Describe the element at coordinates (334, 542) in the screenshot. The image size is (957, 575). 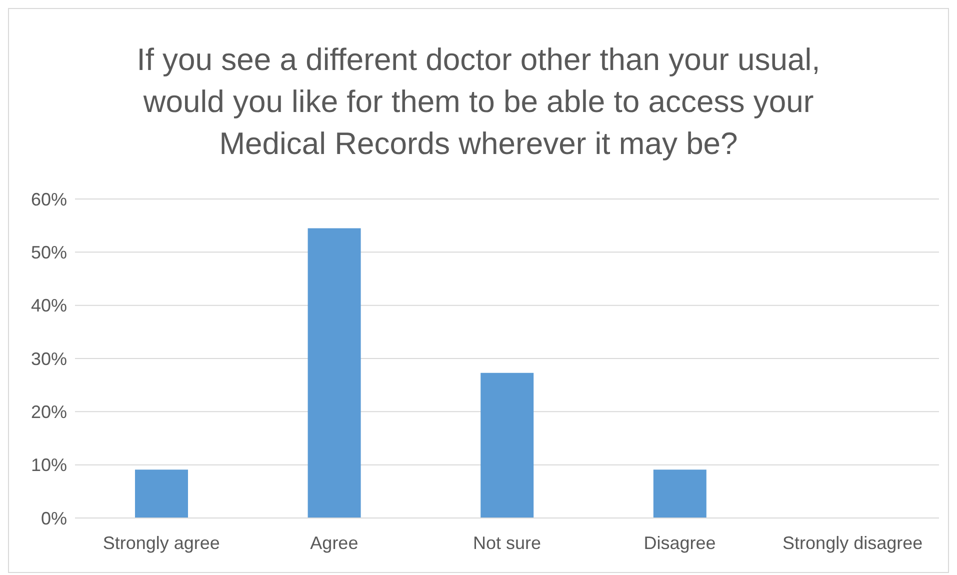
I see `x-tick-label: Agree` at that location.